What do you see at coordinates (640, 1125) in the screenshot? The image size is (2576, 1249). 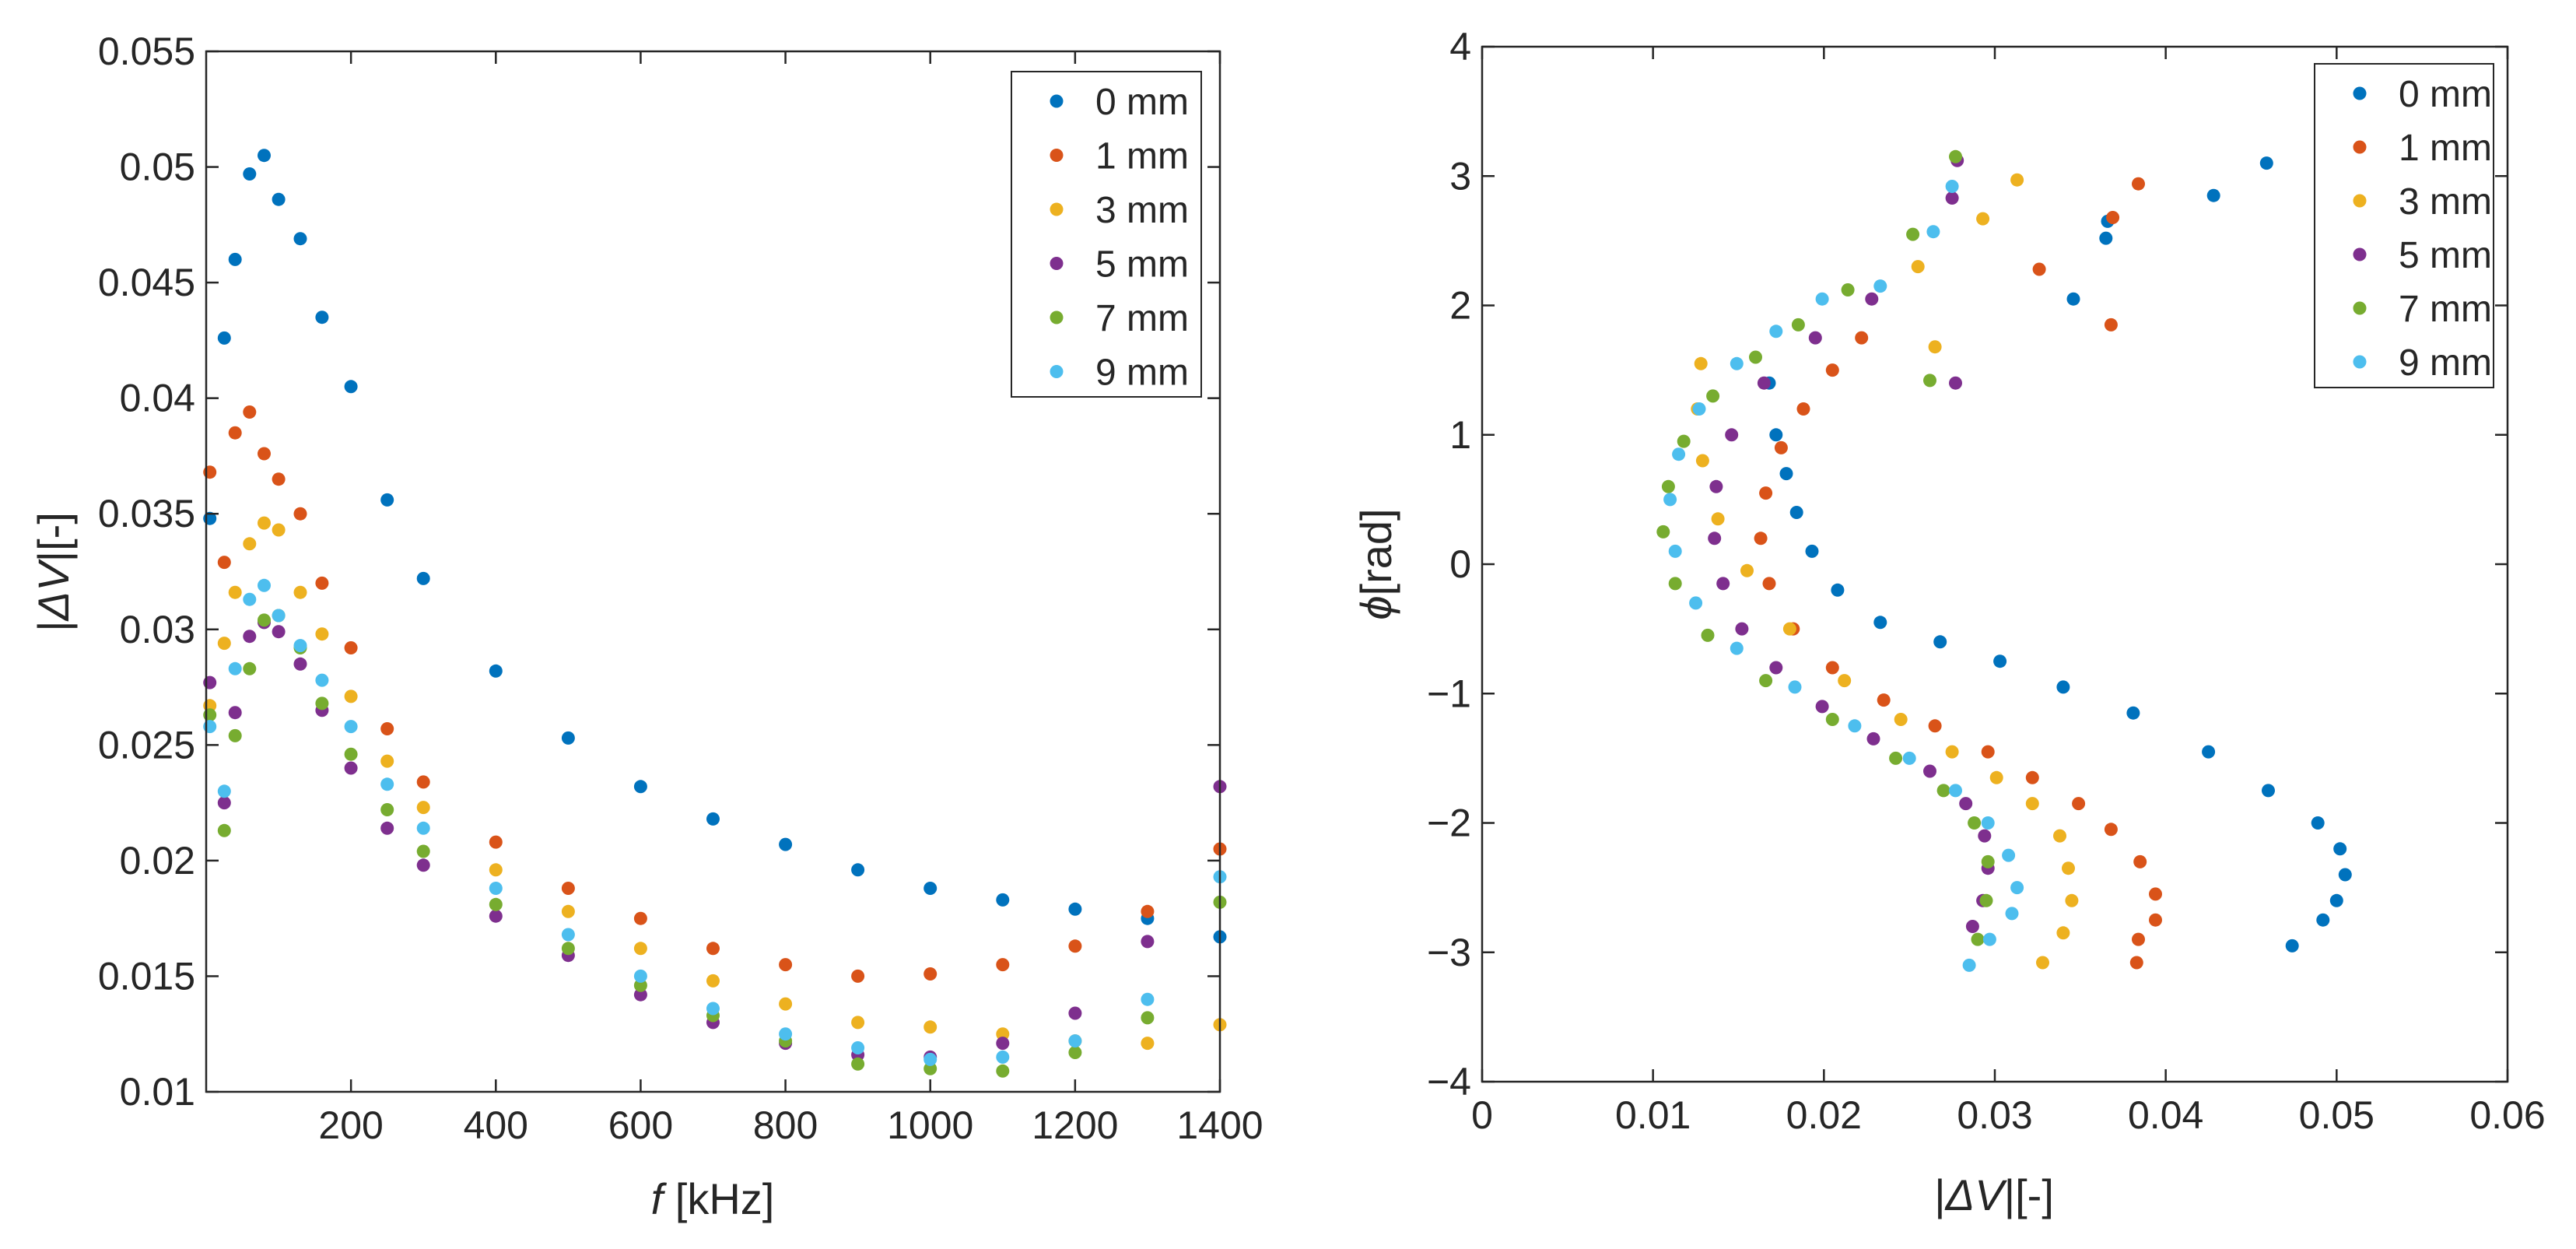 I see `left-xtick-label-2: 600` at bounding box center [640, 1125].